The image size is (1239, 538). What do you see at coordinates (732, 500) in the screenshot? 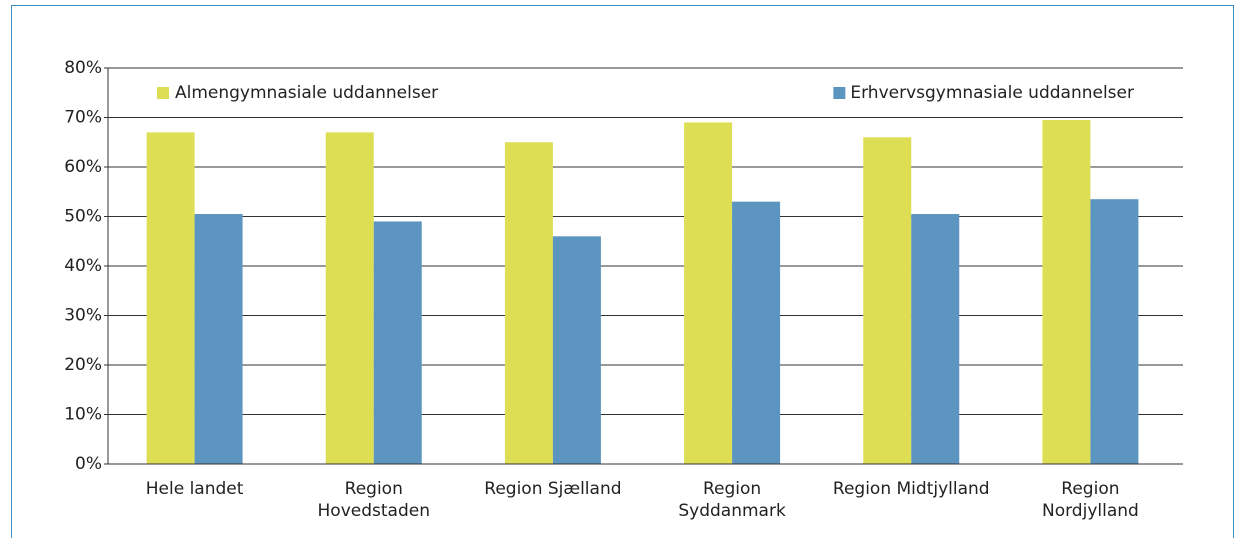
I see `x-tick-label: Region Syddanmark` at bounding box center [732, 500].